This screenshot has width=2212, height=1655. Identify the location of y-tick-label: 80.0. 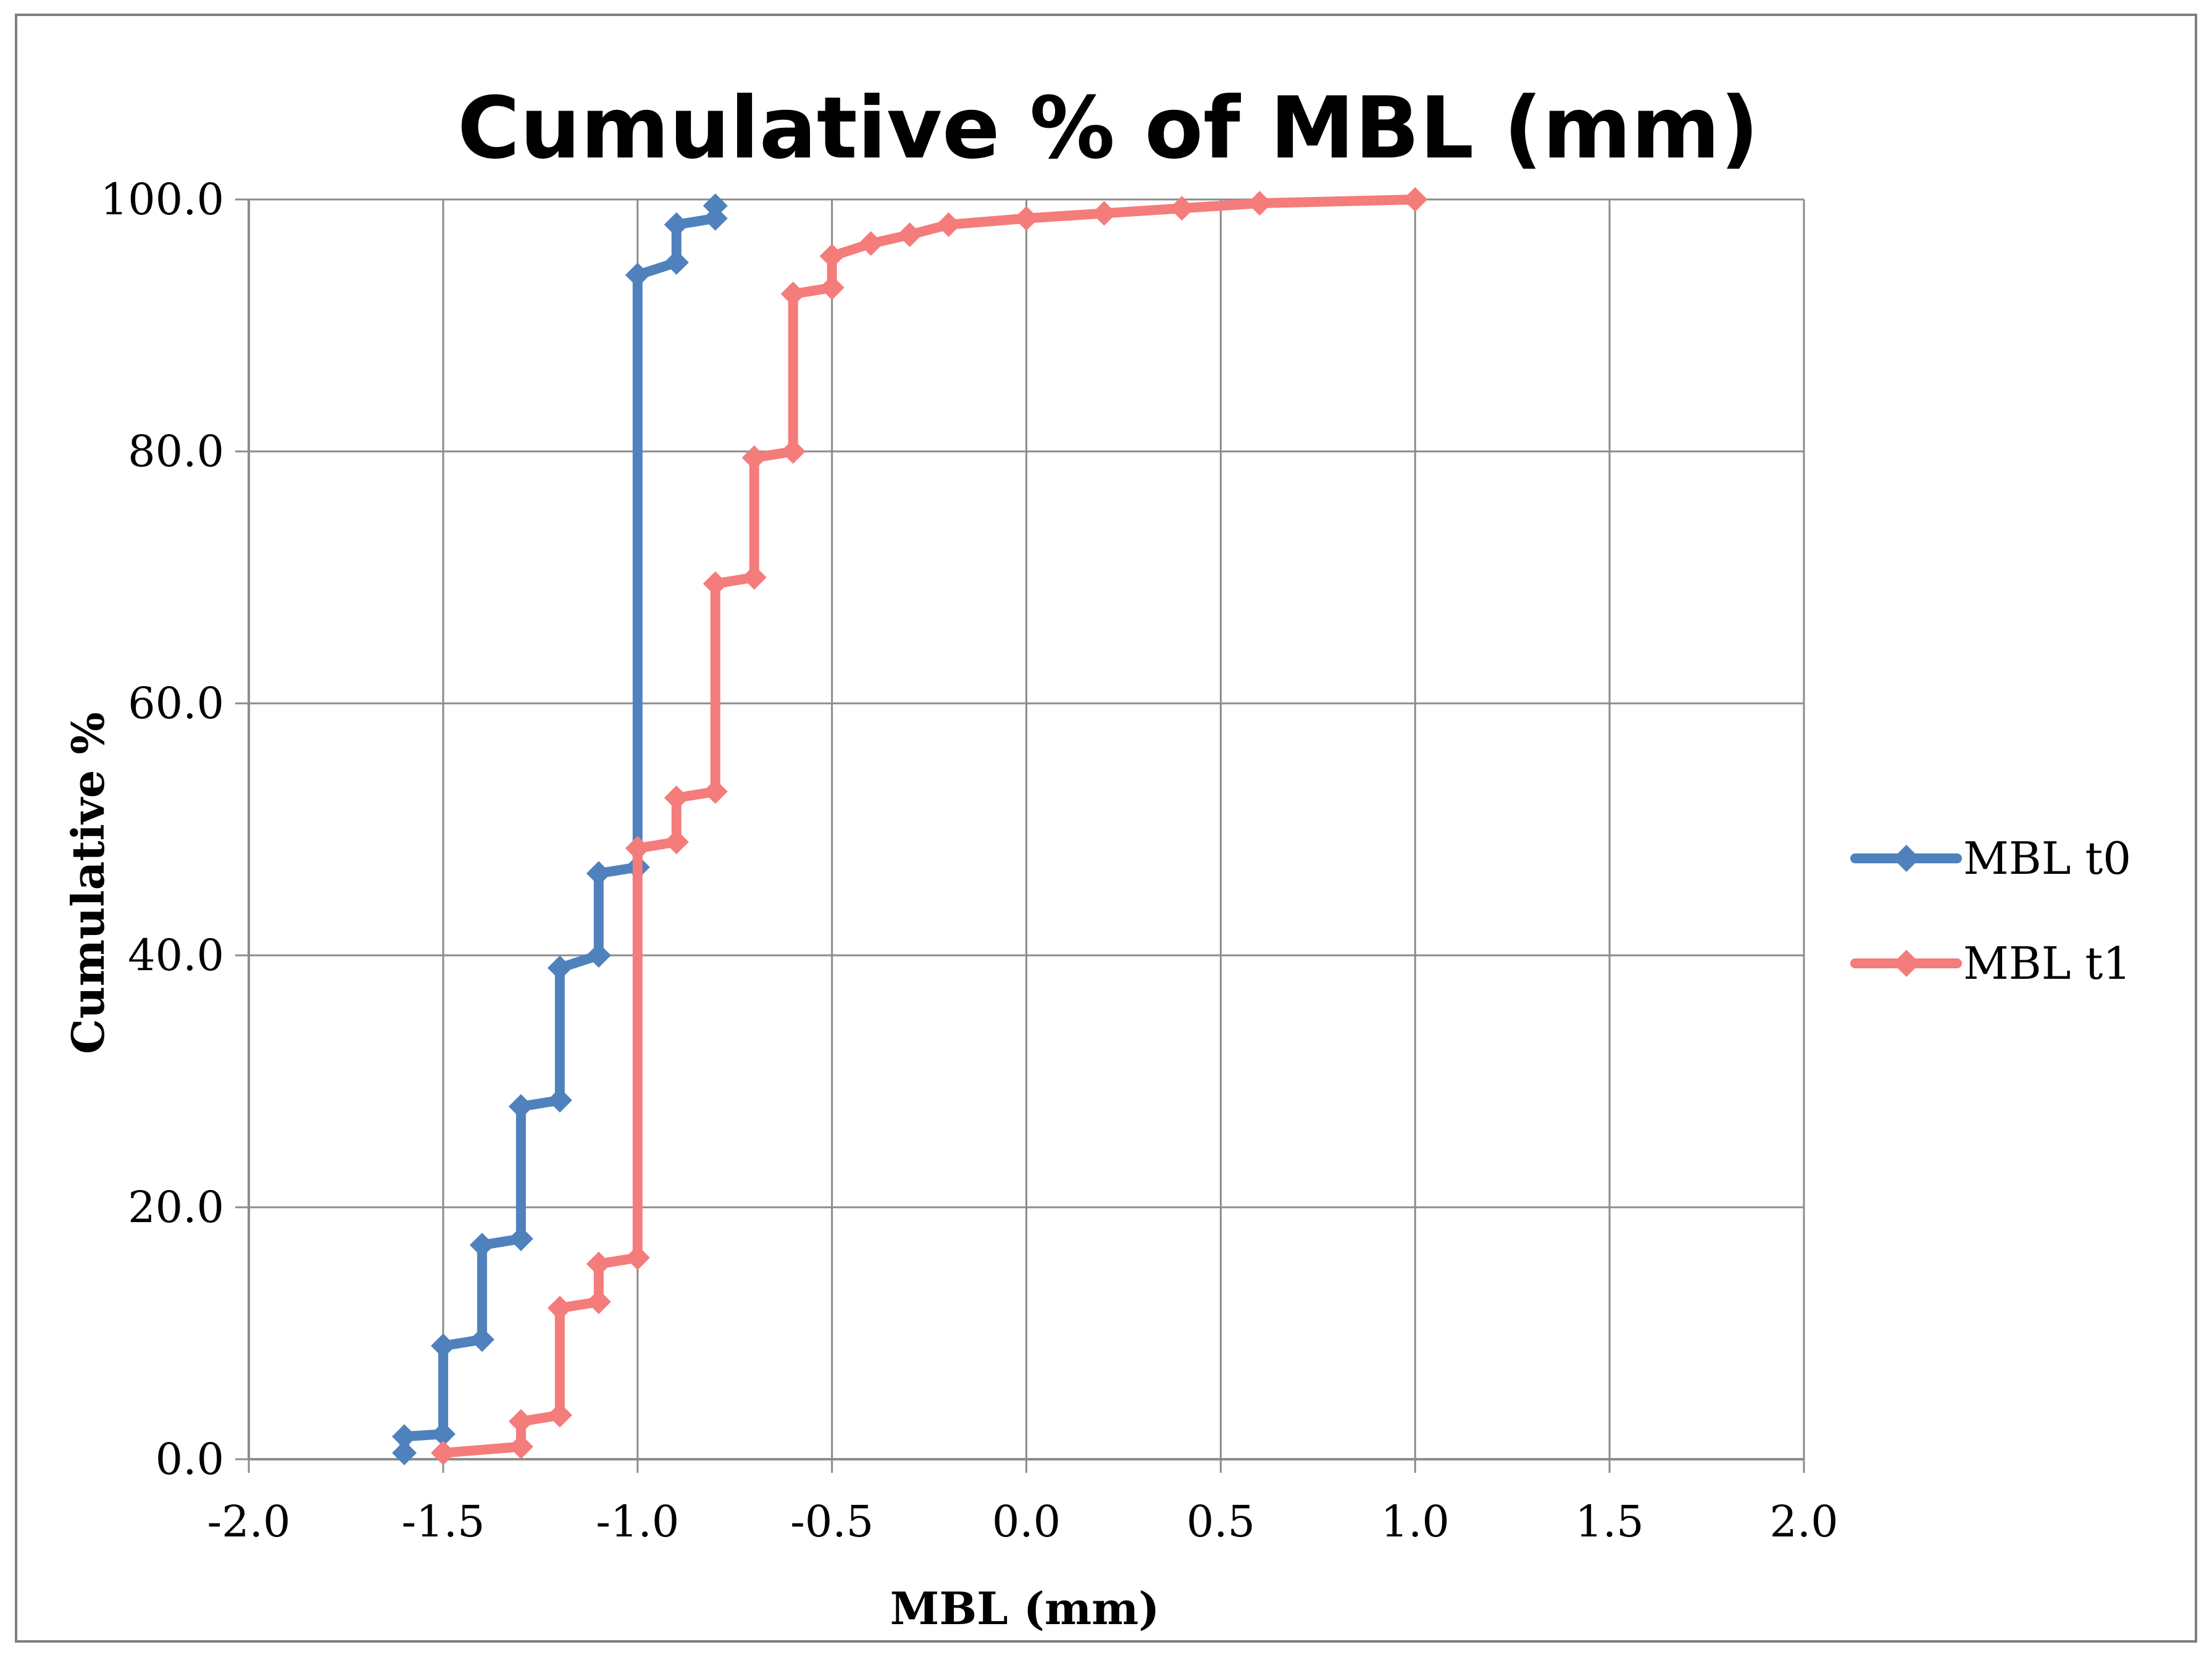
(176, 451).